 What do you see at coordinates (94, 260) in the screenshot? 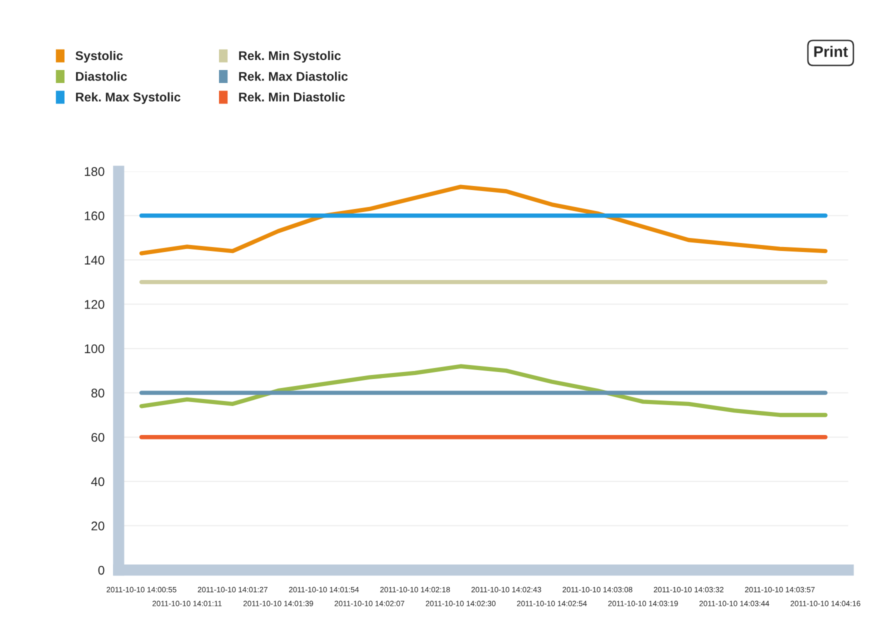
I see `y-tick-label: 140` at bounding box center [94, 260].